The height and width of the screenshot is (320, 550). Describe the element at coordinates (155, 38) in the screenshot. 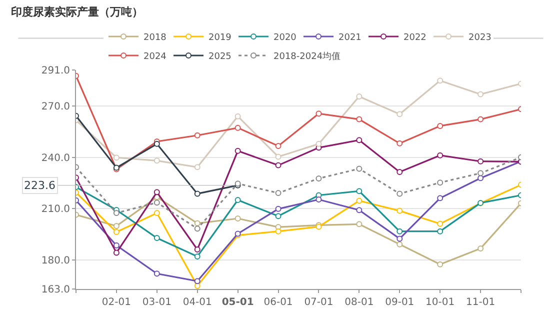

I see `legend-label: 2018` at that location.